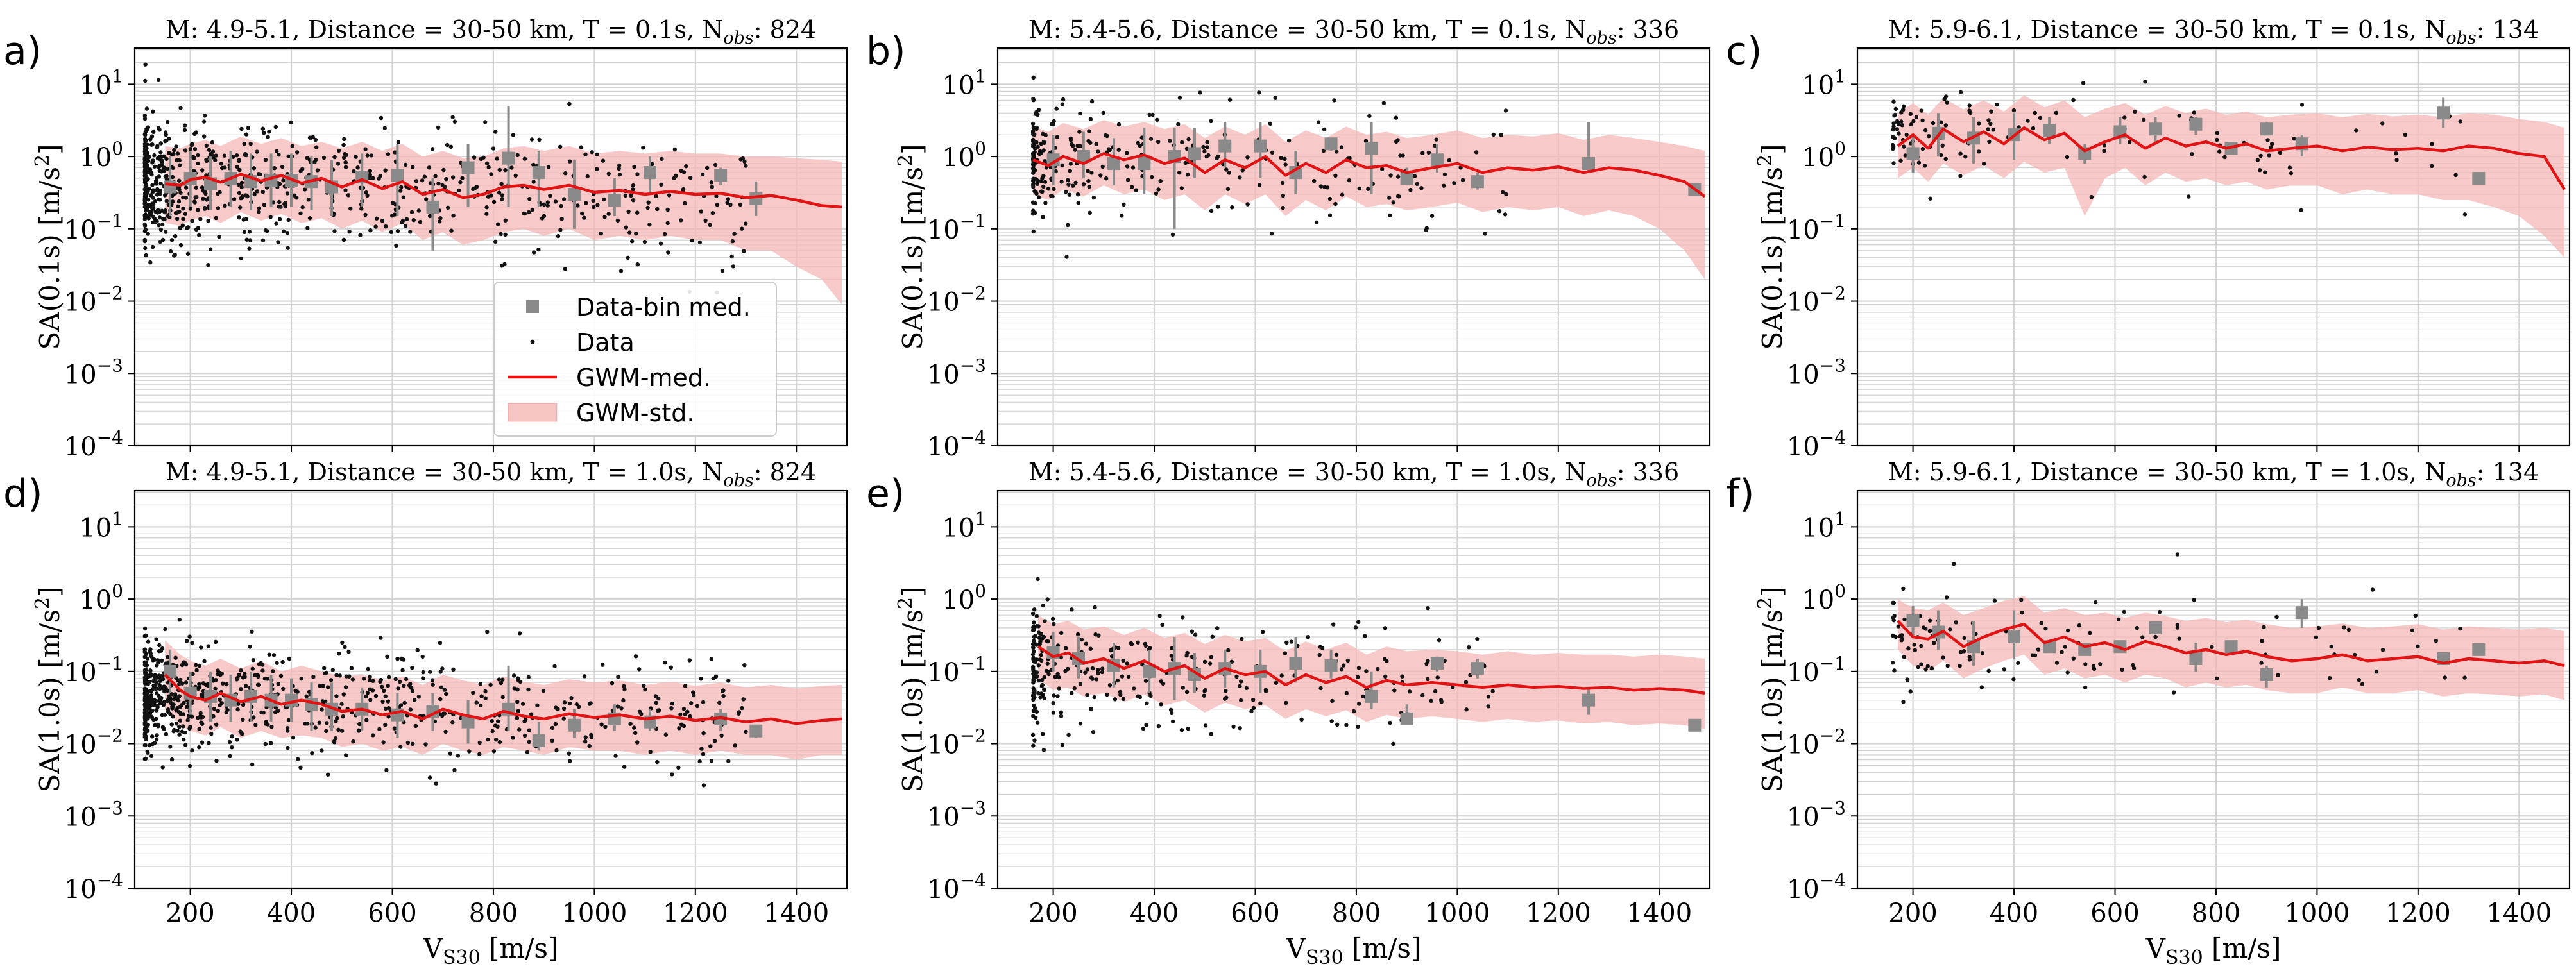 The image size is (2576, 980). Describe the element at coordinates (22, 51) in the screenshot. I see `panel-letter: a)` at that location.